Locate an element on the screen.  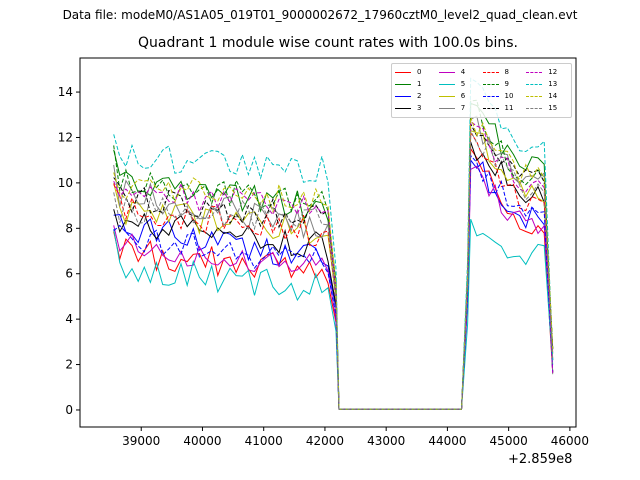
legend-entry: 2 is located at coordinates (416, 97).